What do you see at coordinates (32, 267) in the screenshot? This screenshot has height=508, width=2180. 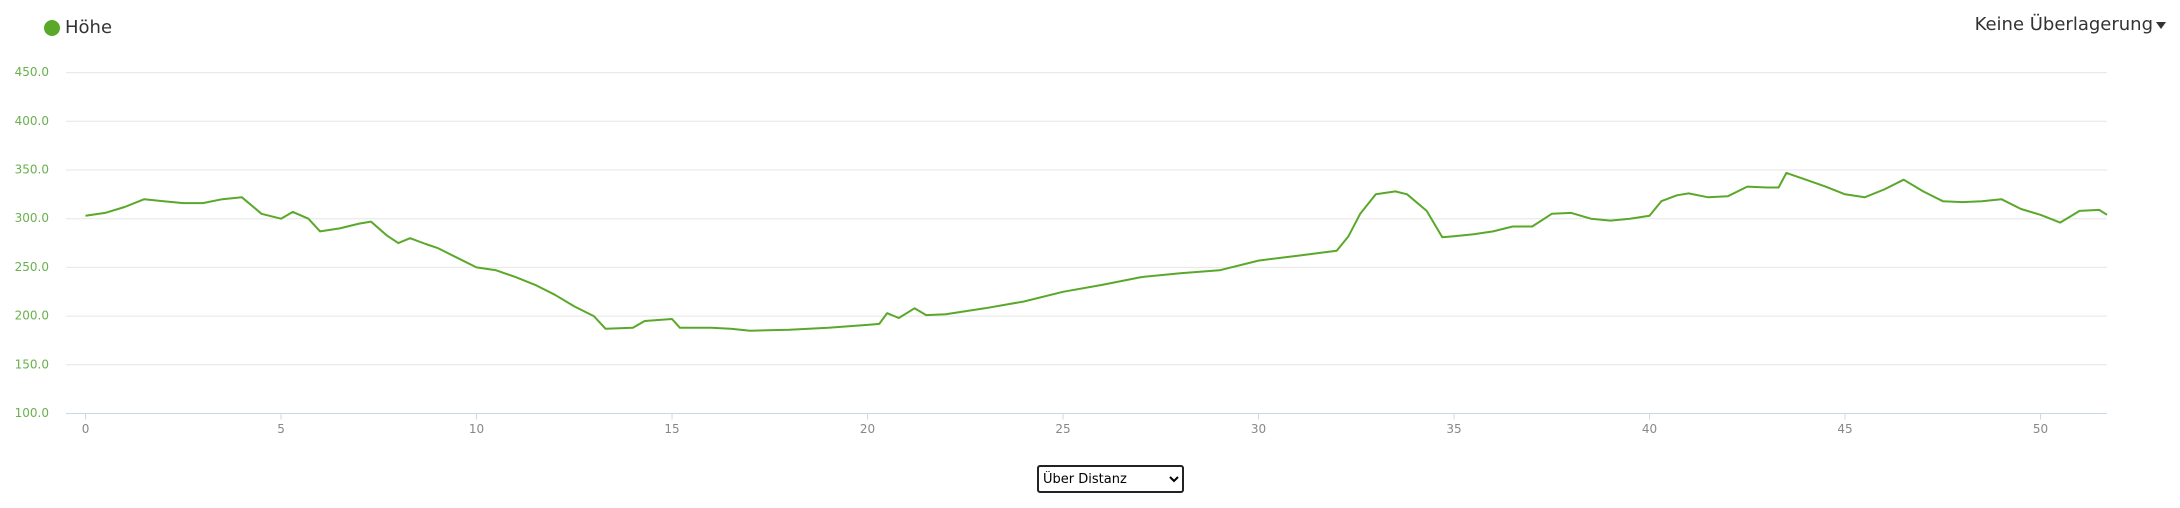 I see `y-tick-label: 250.0` at bounding box center [32, 267].